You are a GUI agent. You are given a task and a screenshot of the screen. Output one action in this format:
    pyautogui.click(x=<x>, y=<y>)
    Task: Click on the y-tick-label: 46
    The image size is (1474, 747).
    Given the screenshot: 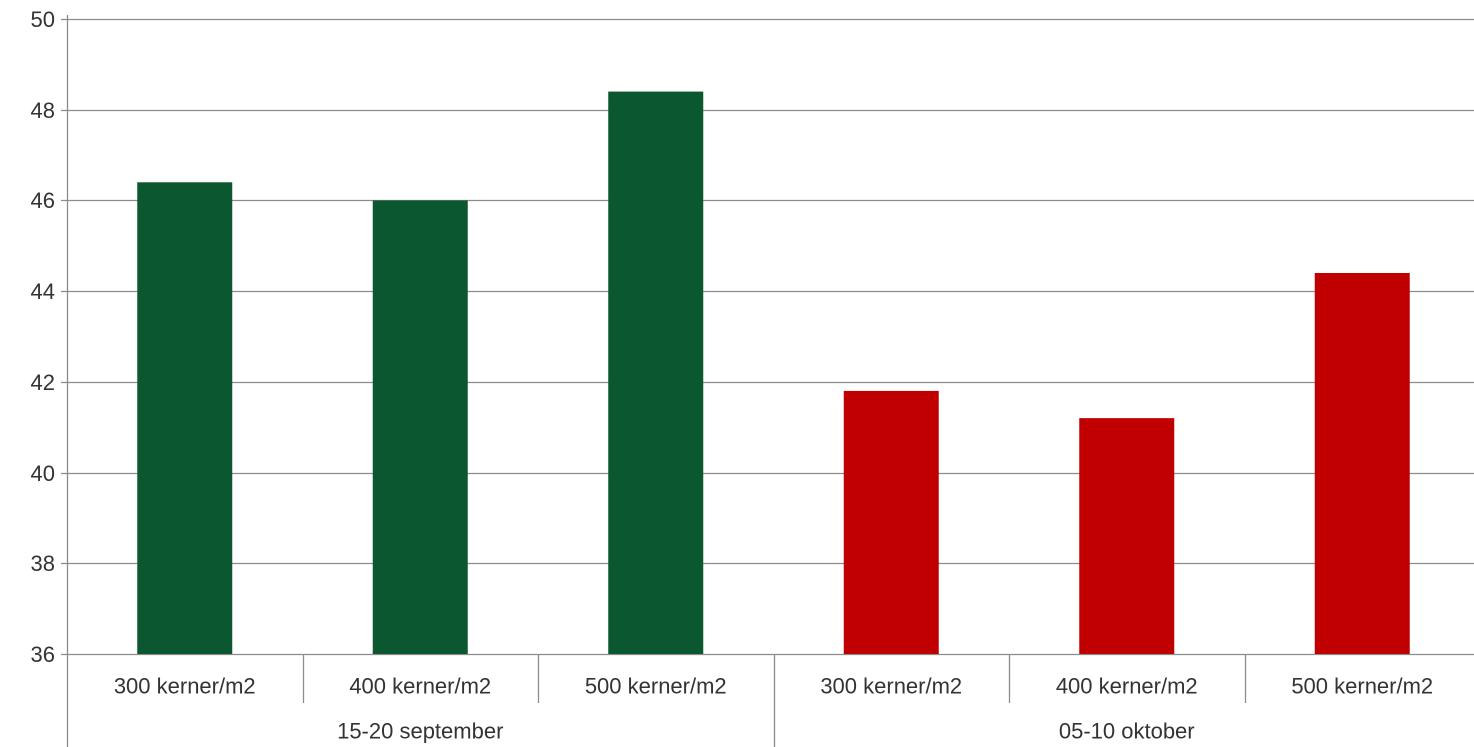 What is the action you would take?
    pyautogui.click(x=43, y=200)
    